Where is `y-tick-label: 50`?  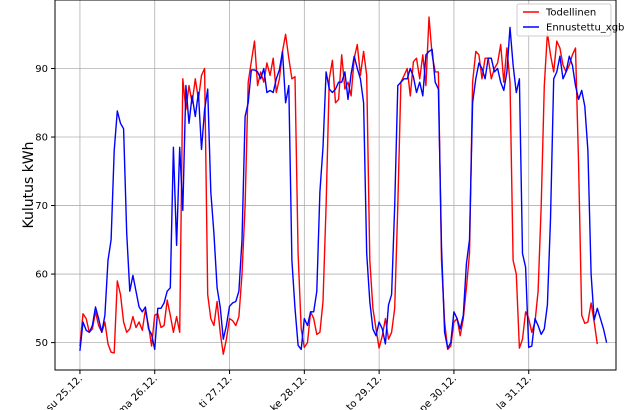
y-tick-label: 50 is located at coordinates (41, 343).